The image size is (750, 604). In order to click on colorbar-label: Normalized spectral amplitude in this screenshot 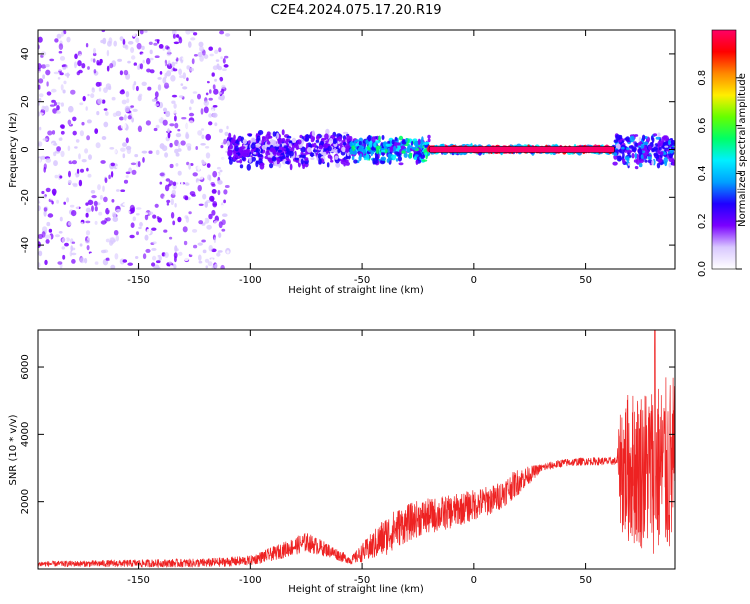, I will do `click(742, 150)`.